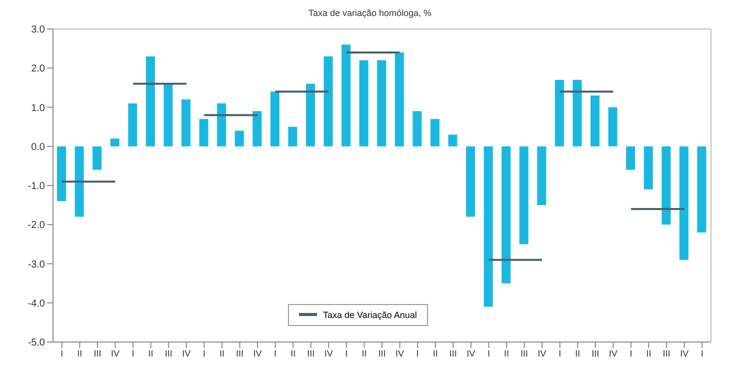  Describe the element at coordinates (37, 186) in the screenshot. I see `y-tick-label: -1.0` at that location.